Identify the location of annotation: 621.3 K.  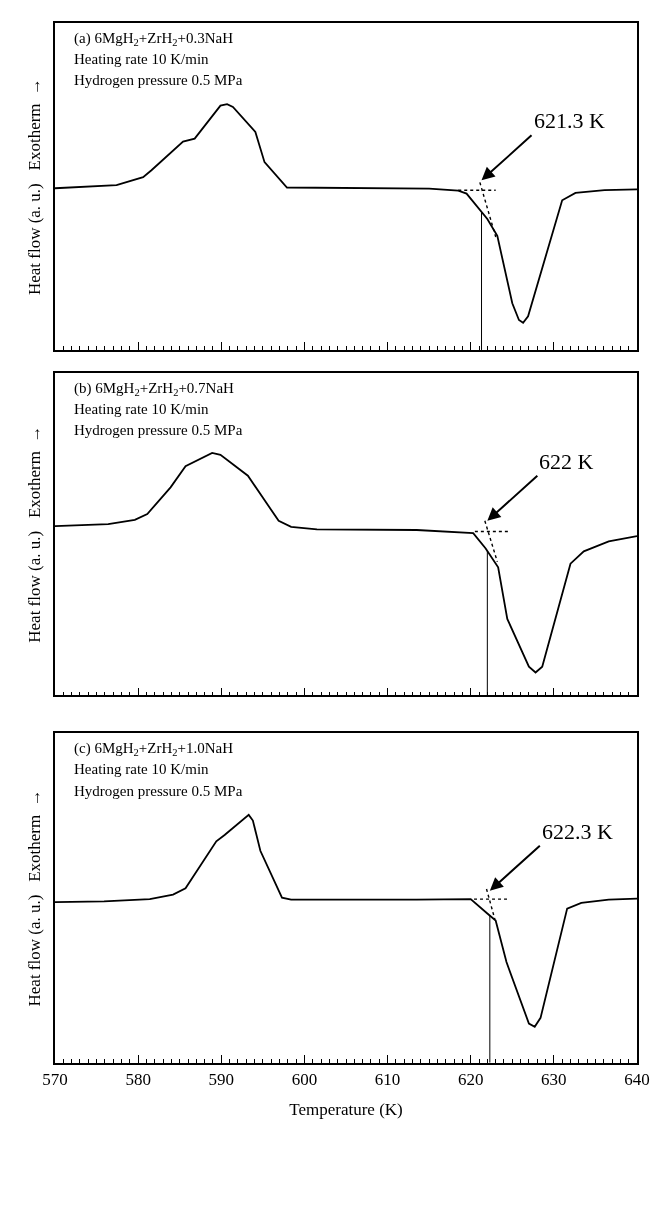
(569, 120).